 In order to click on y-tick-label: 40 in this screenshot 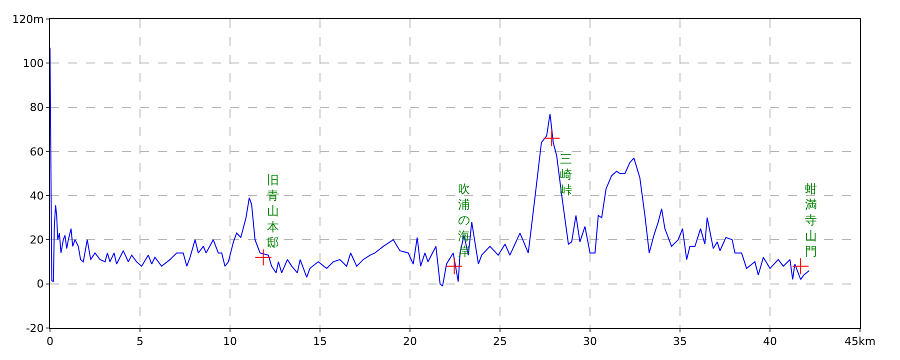, I will do `click(37, 195)`.